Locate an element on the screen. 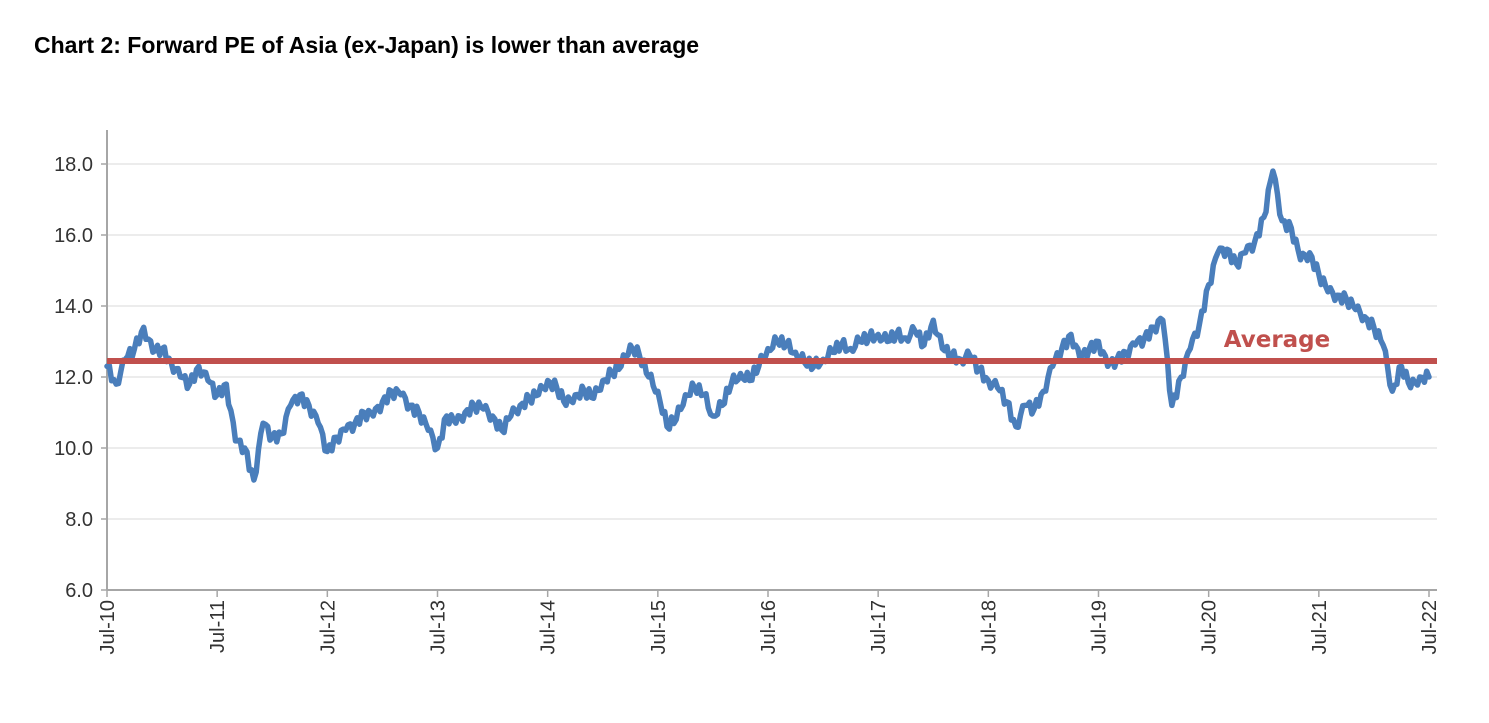 Image resolution: width=1489 pixels, height=723 pixels. x-tick-label: Jul-15 is located at coordinates (659, 627).